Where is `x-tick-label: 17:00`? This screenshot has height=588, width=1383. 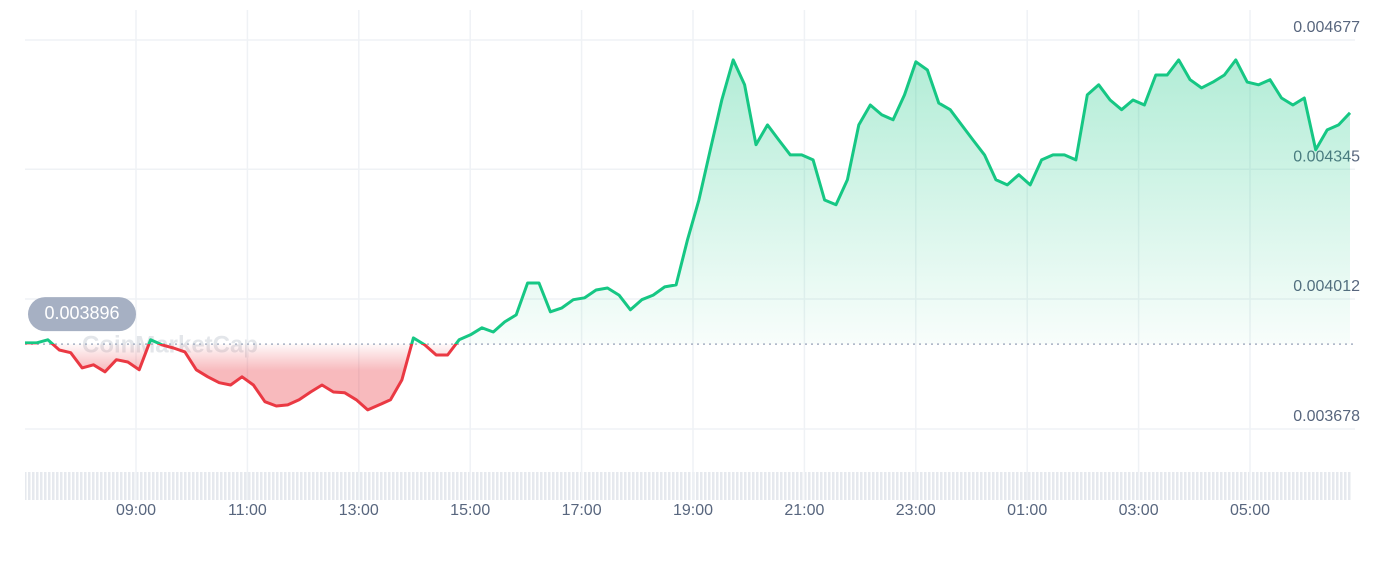 x-tick-label: 17:00 is located at coordinates (582, 510).